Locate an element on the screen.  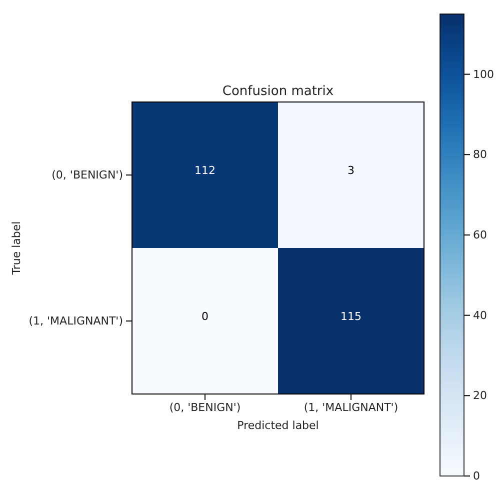
x-axis-title: Predicted label is located at coordinates (278, 425).